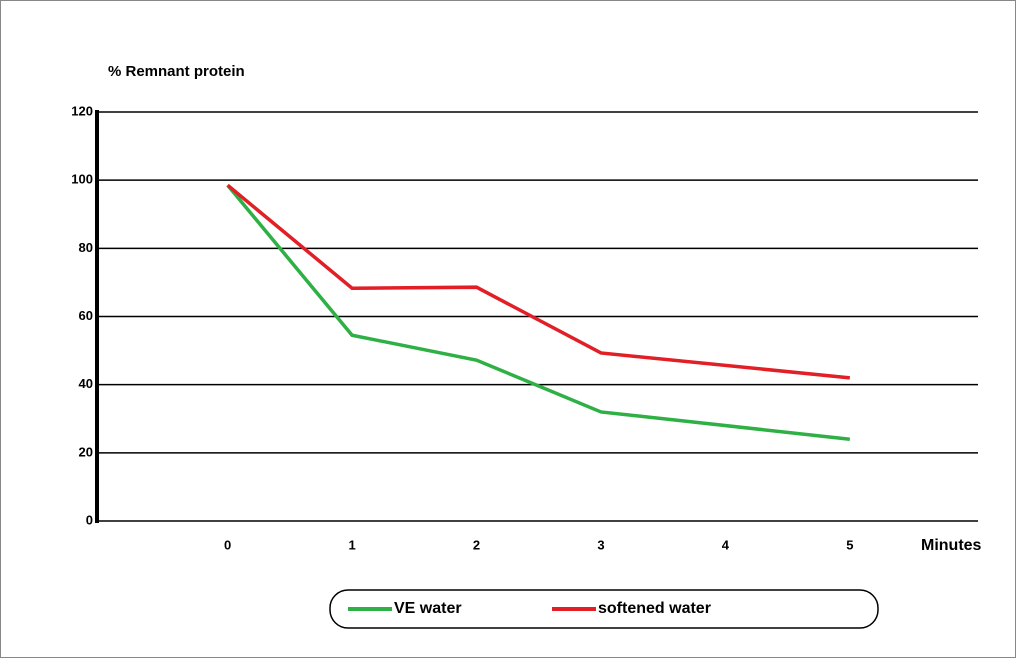 This screenshot has height=658, width=1016. Describe the element at coordinates (227, 544) in the screenshot. I see `x-tick-label: 0` at that location.